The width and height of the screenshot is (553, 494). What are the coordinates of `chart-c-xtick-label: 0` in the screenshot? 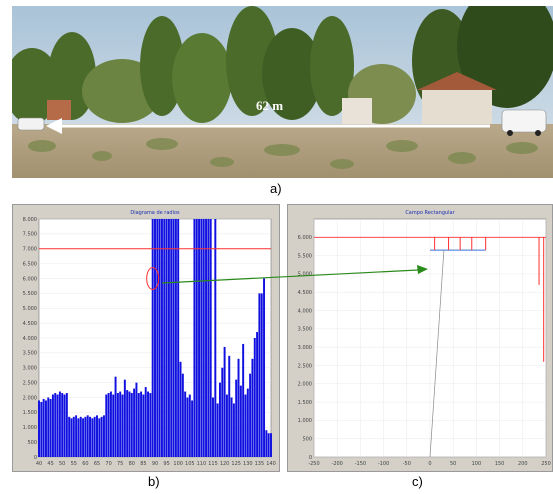 It's located at (429, 464).